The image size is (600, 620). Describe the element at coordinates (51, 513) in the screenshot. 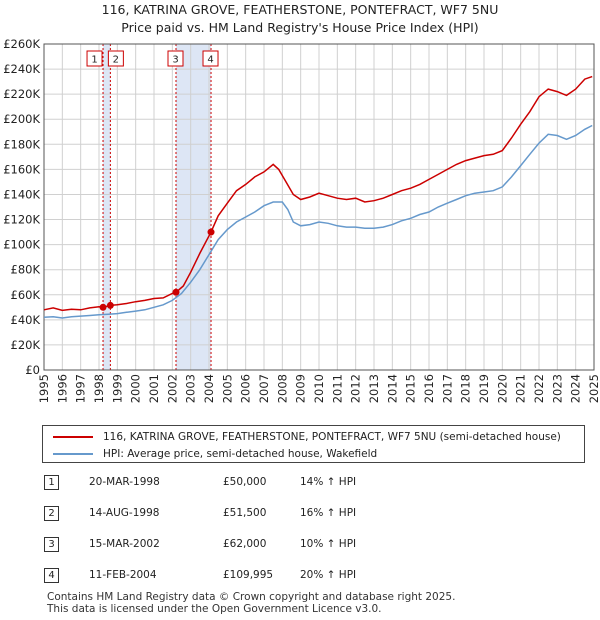

I see `transaction-number: 2` at that location.